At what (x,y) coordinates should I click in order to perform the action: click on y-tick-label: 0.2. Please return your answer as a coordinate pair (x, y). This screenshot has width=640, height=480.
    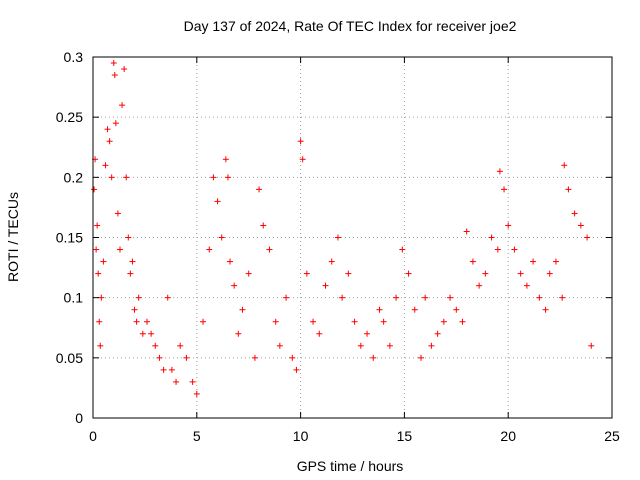
    Looking at the image, I should click on (74, 177).